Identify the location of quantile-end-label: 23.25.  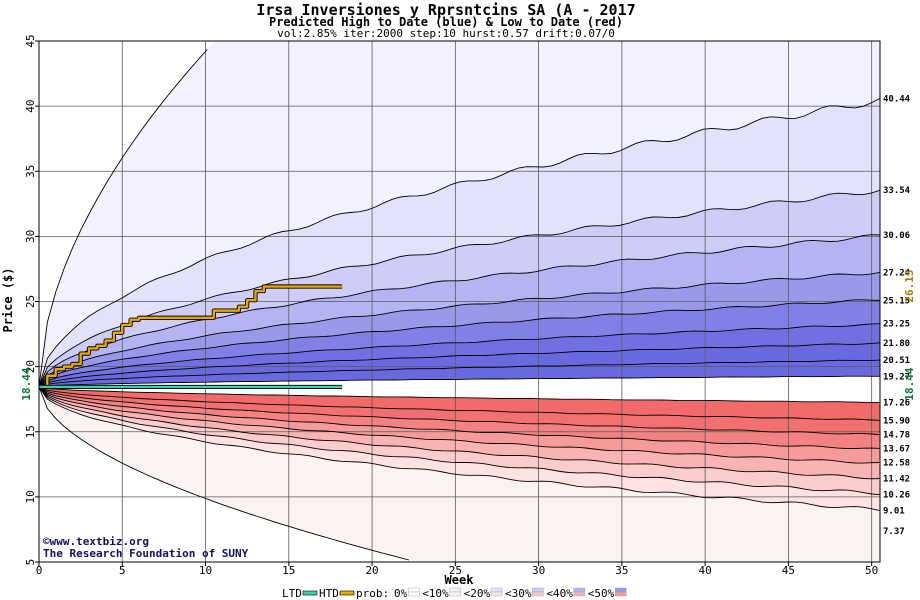
(896, 325).